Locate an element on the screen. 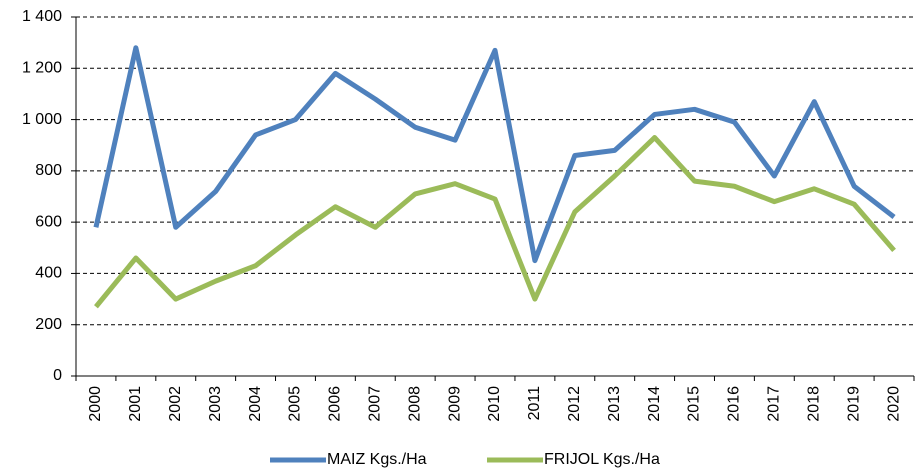 This screenshot has height=472, width=915. x-tick-label: 2009 is located at coordinates (454, 404).